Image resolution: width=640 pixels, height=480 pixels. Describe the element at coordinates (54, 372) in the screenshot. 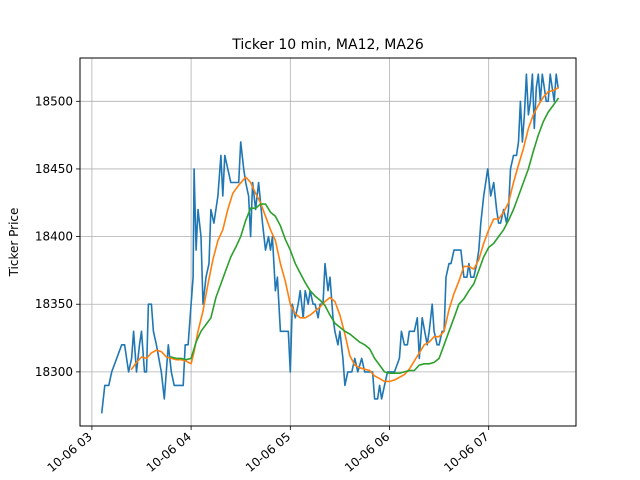

I see `y-tick-label: 18300` at that location.